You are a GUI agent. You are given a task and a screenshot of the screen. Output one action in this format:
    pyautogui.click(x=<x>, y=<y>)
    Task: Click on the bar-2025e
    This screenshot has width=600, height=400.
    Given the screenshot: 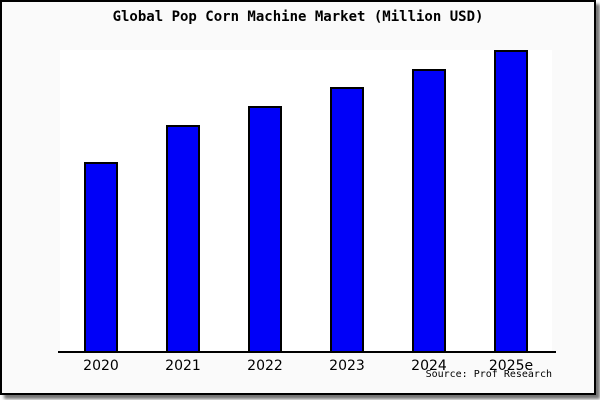 What is the action you would take?
    pyautogui.click(x=511, y=200)
    